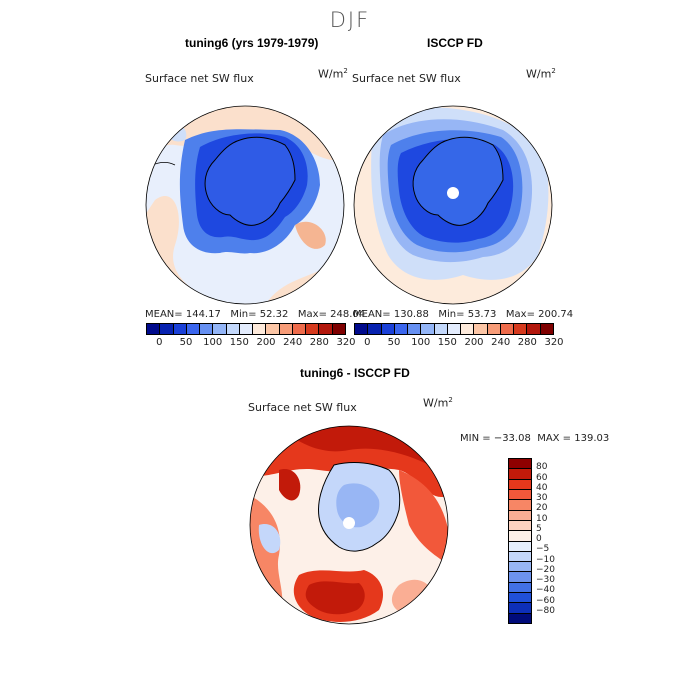 This screenshot has width=700, height=700. I want to click on model-variable-label: Surface net SW flux, so click(199, 78).